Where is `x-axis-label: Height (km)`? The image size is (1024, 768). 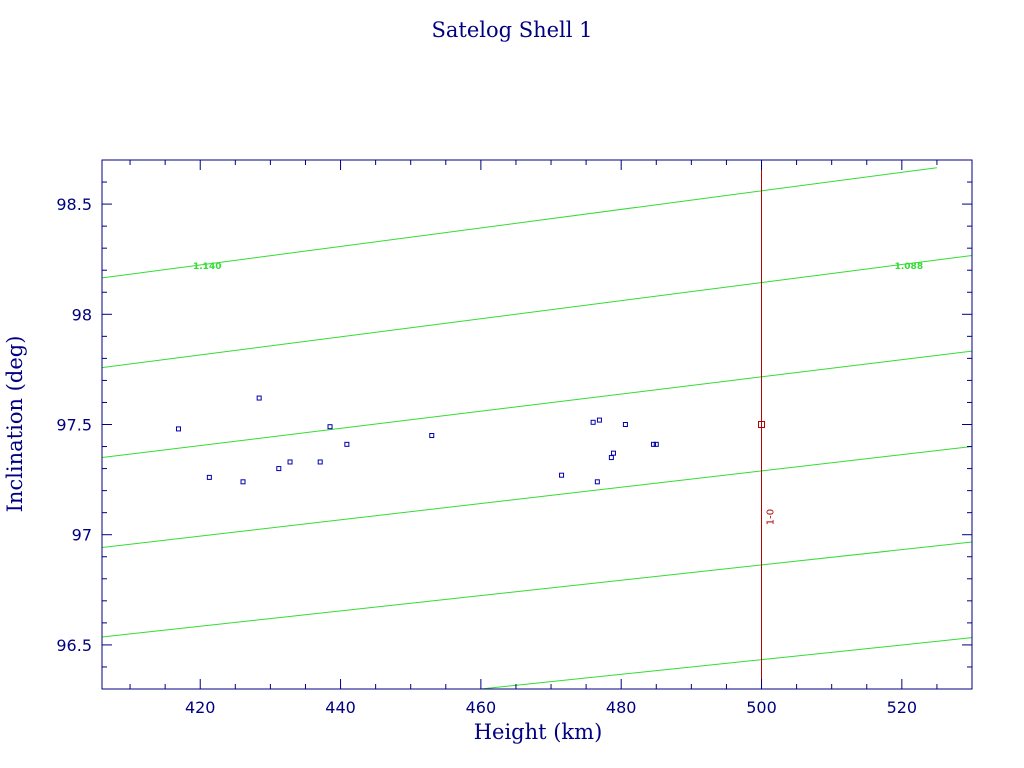
x-axis-label: Height (km) is located at coordinates (538, 732).